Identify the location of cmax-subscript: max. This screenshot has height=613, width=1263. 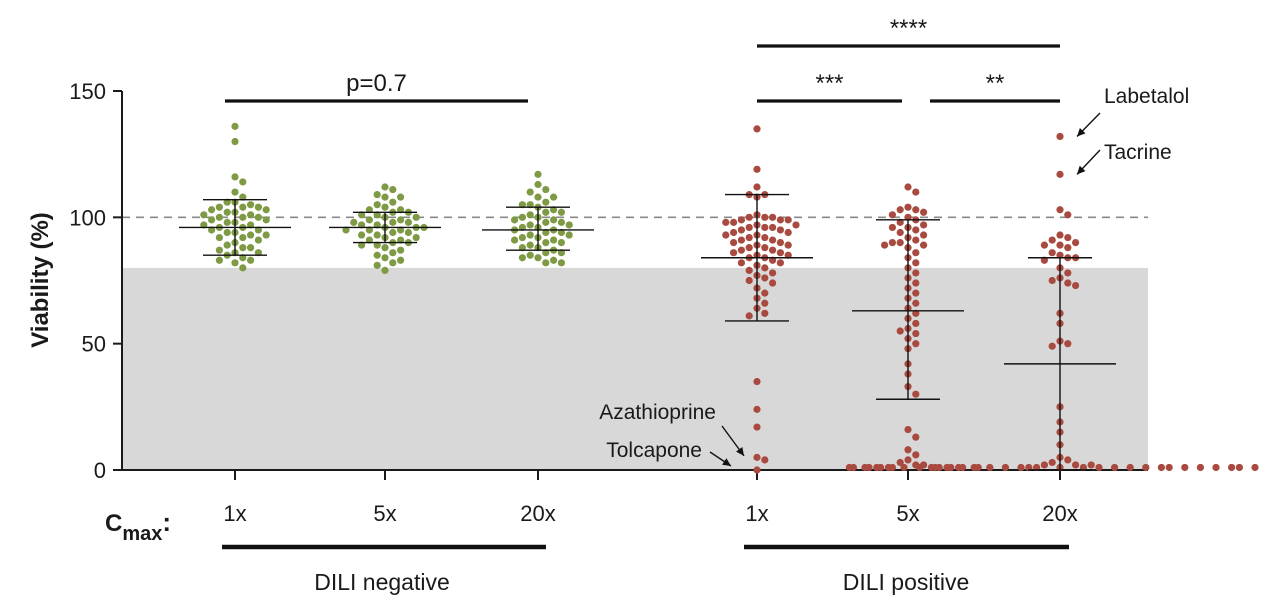
(142, 534).